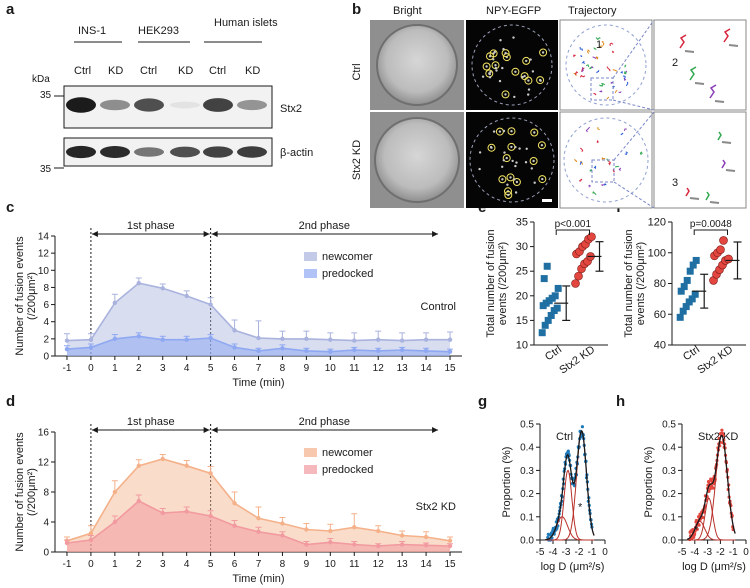 This screenshot has width=750, height=588. Describe the element at coordinates (711, 487) in the screenshot. I see `fit-curve` at that location.